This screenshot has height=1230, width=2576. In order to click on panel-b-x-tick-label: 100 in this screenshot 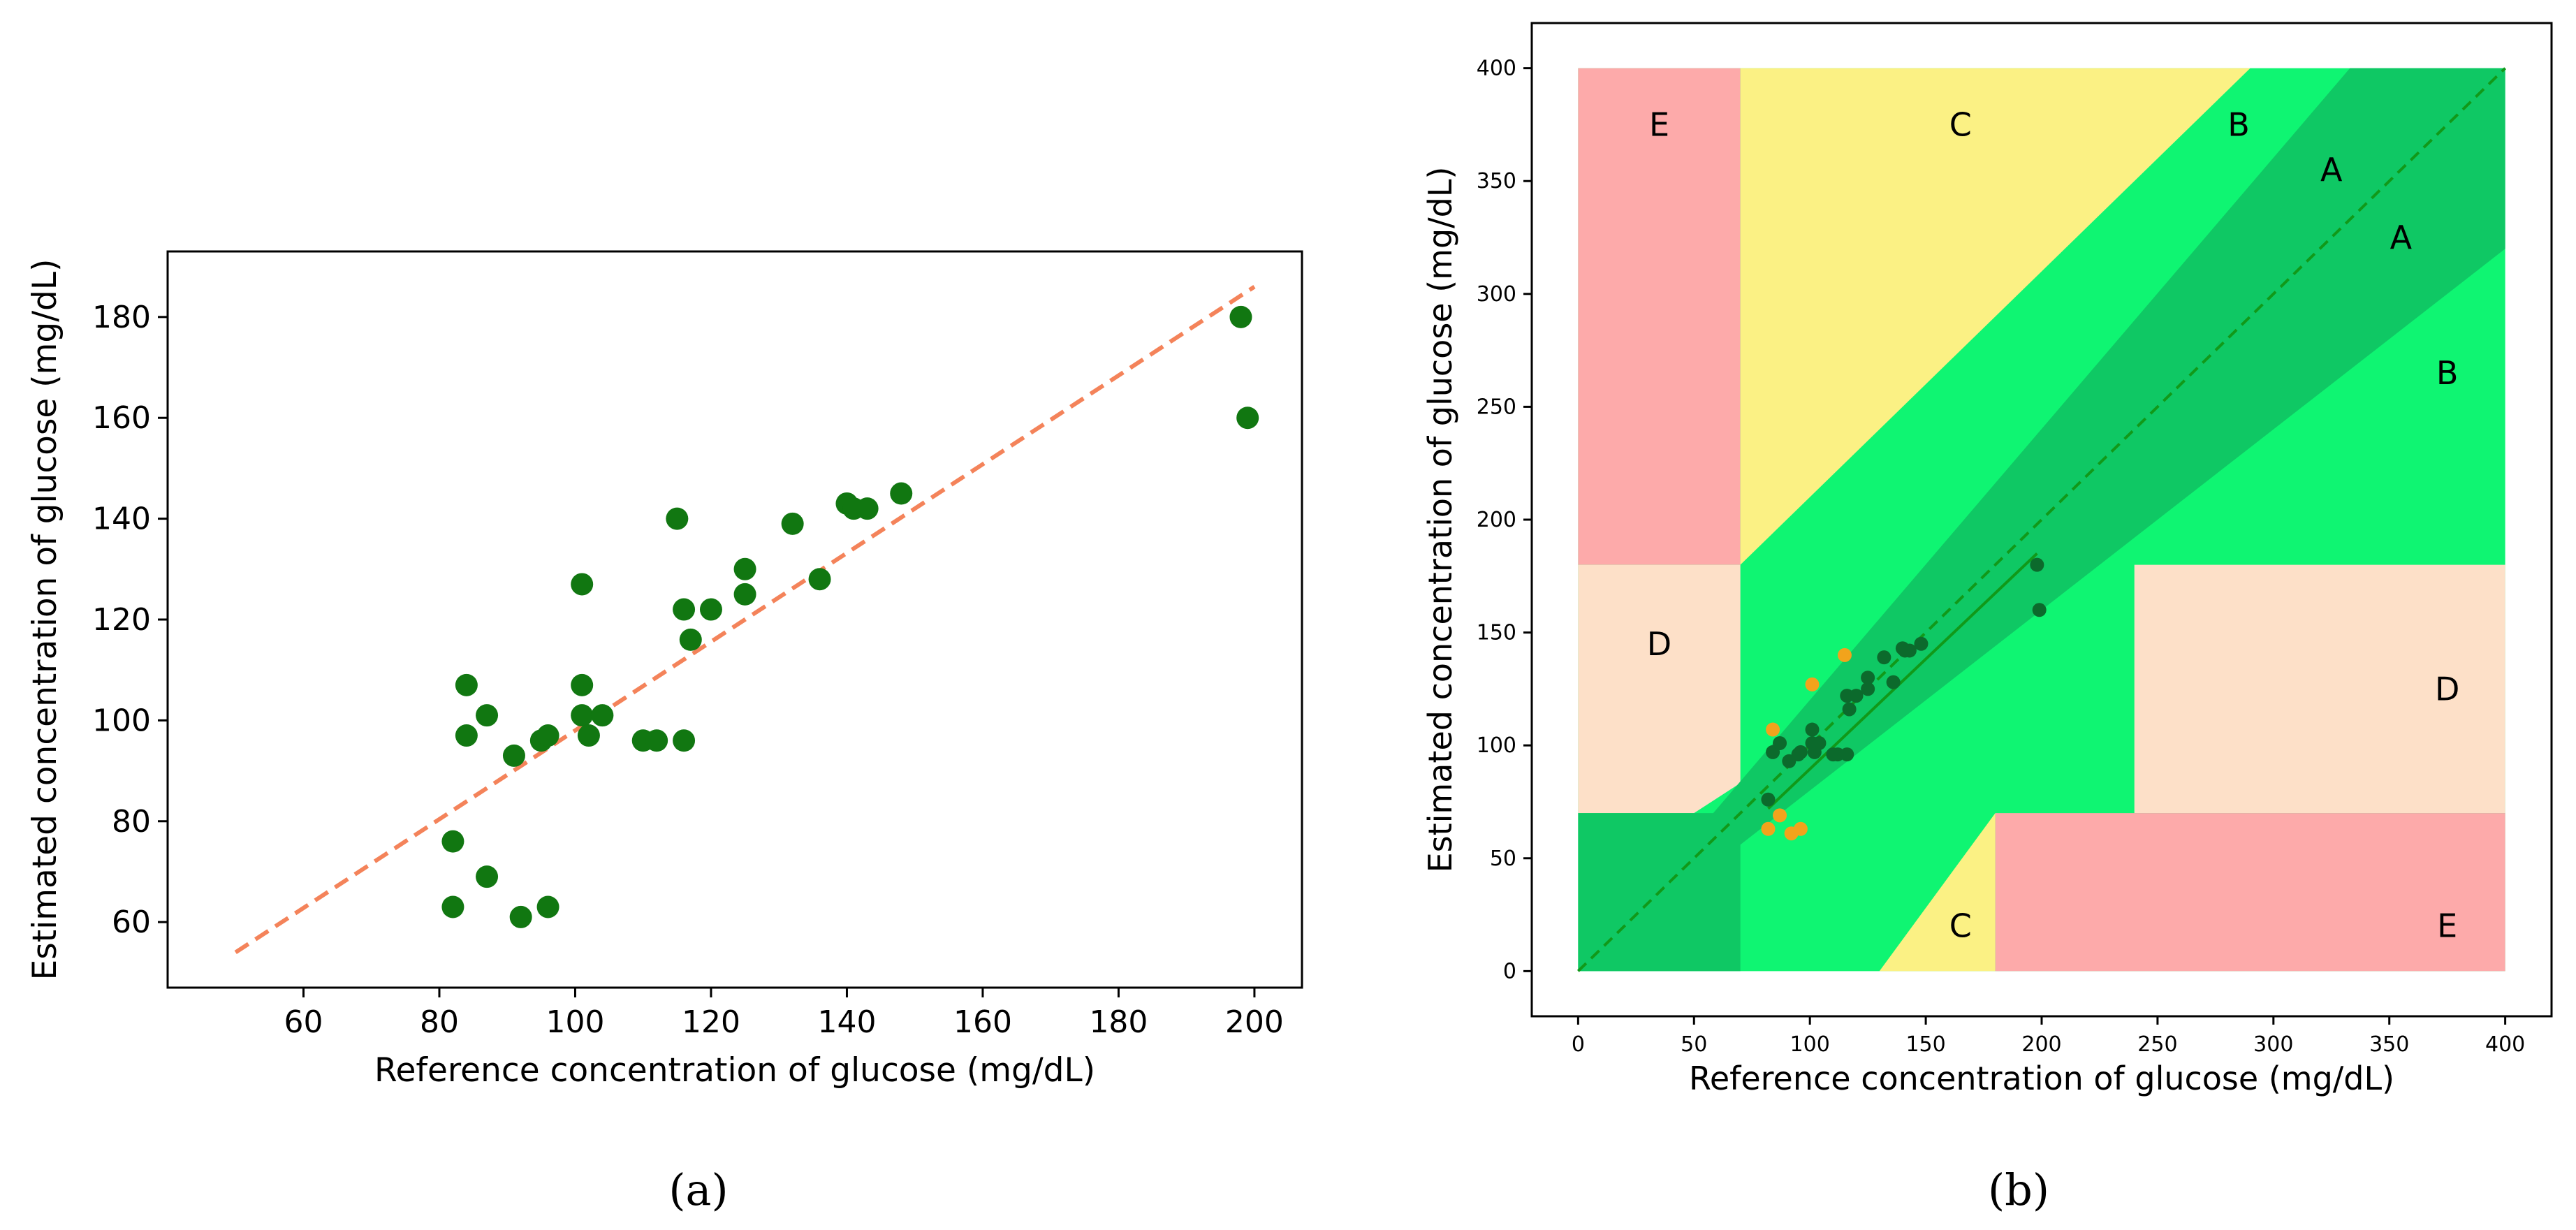, I will do `click(1810, 1044)`.